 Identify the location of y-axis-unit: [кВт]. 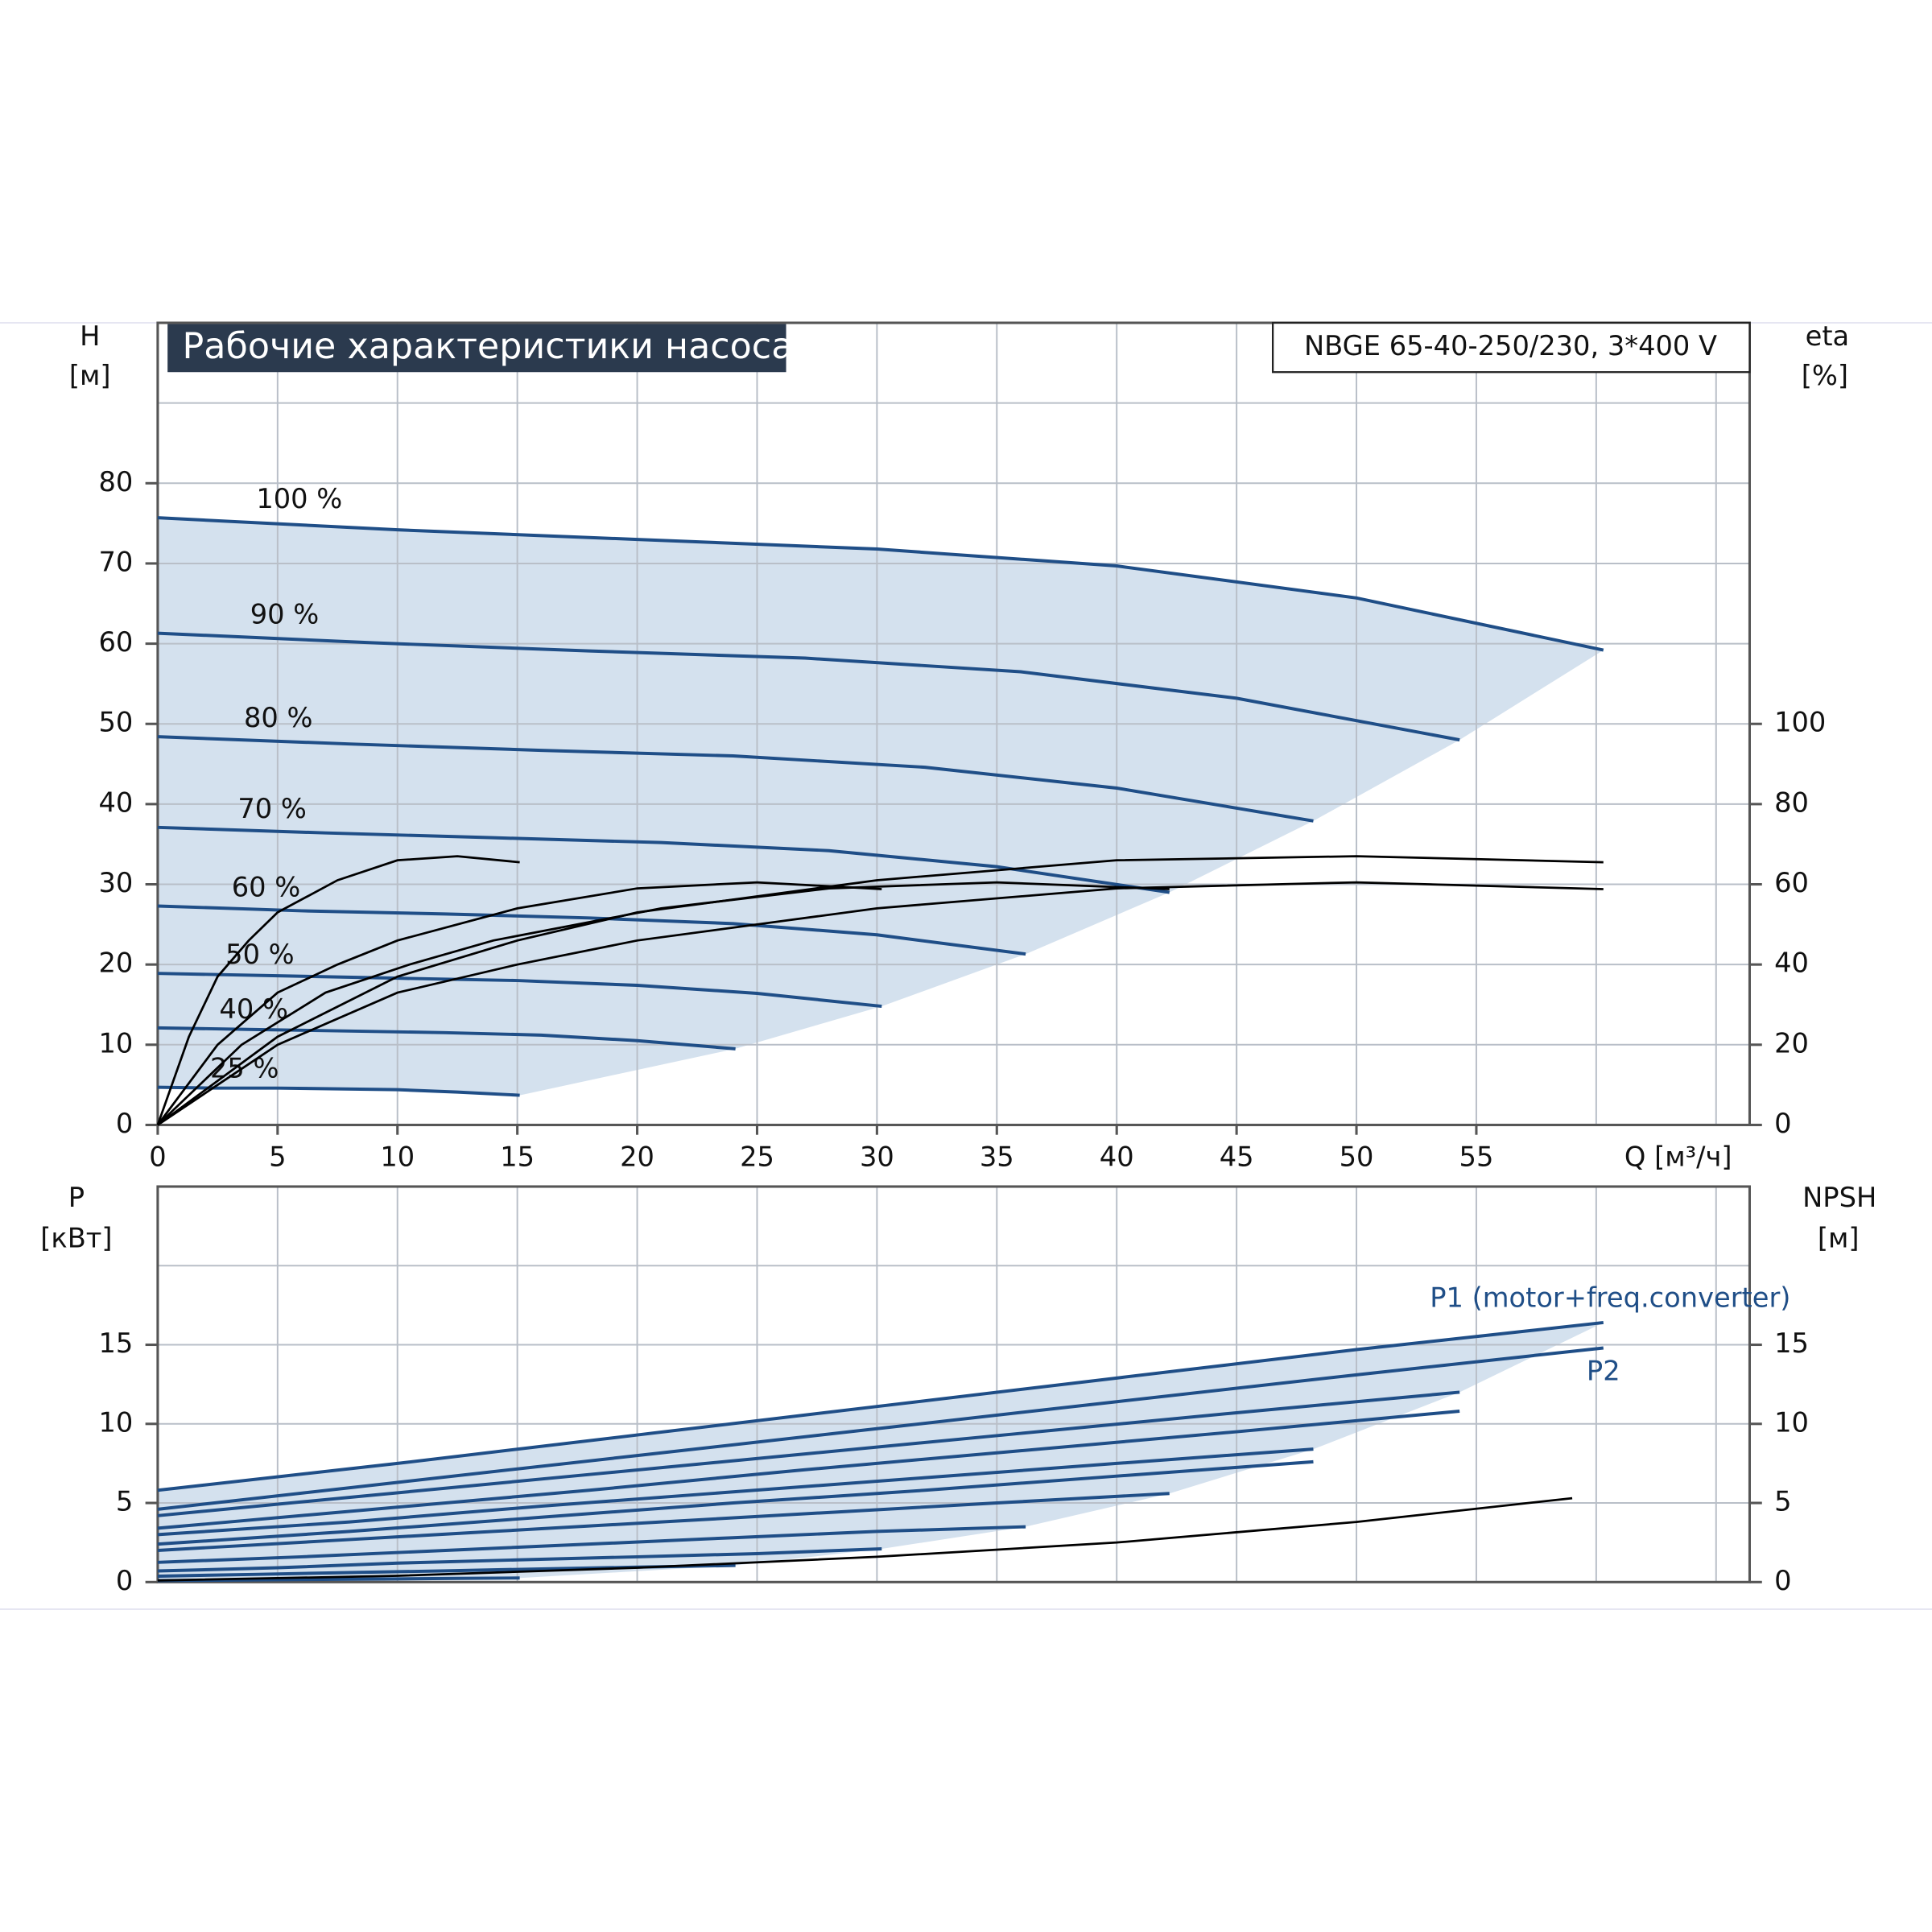
(76, 1237).